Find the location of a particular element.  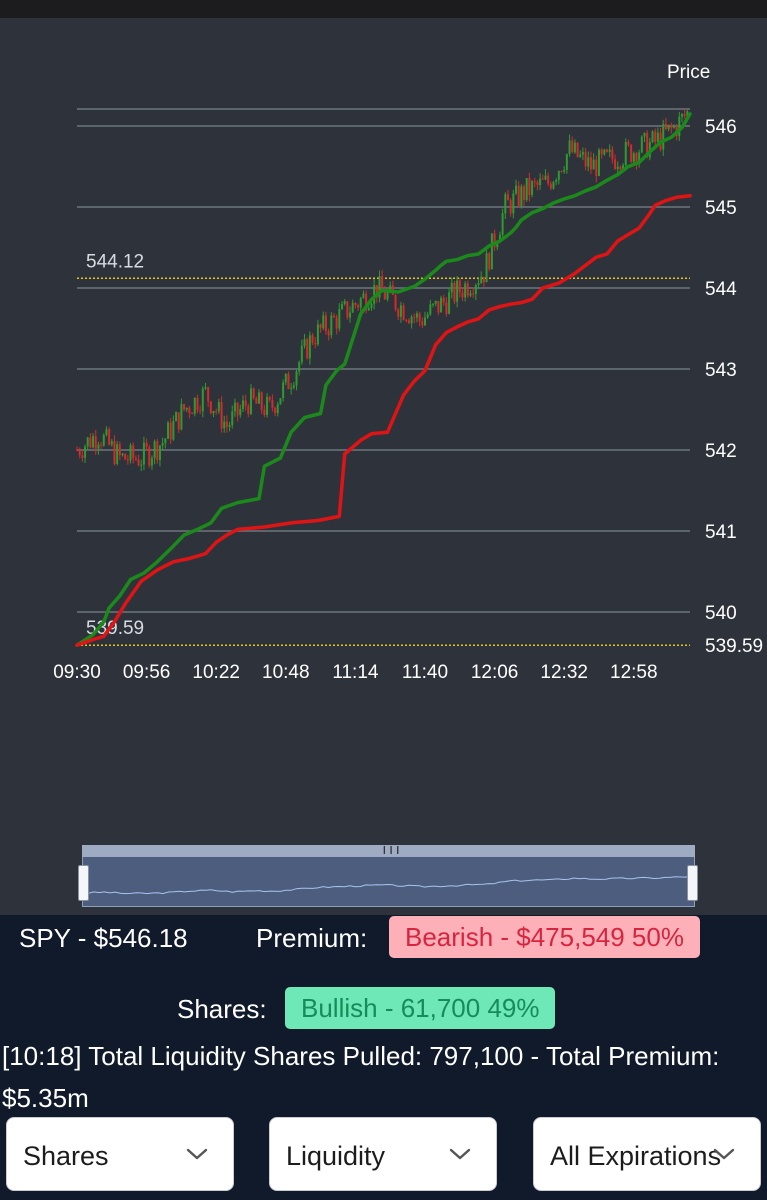

navigator-scrollbar is located at coordinates (388, 851).